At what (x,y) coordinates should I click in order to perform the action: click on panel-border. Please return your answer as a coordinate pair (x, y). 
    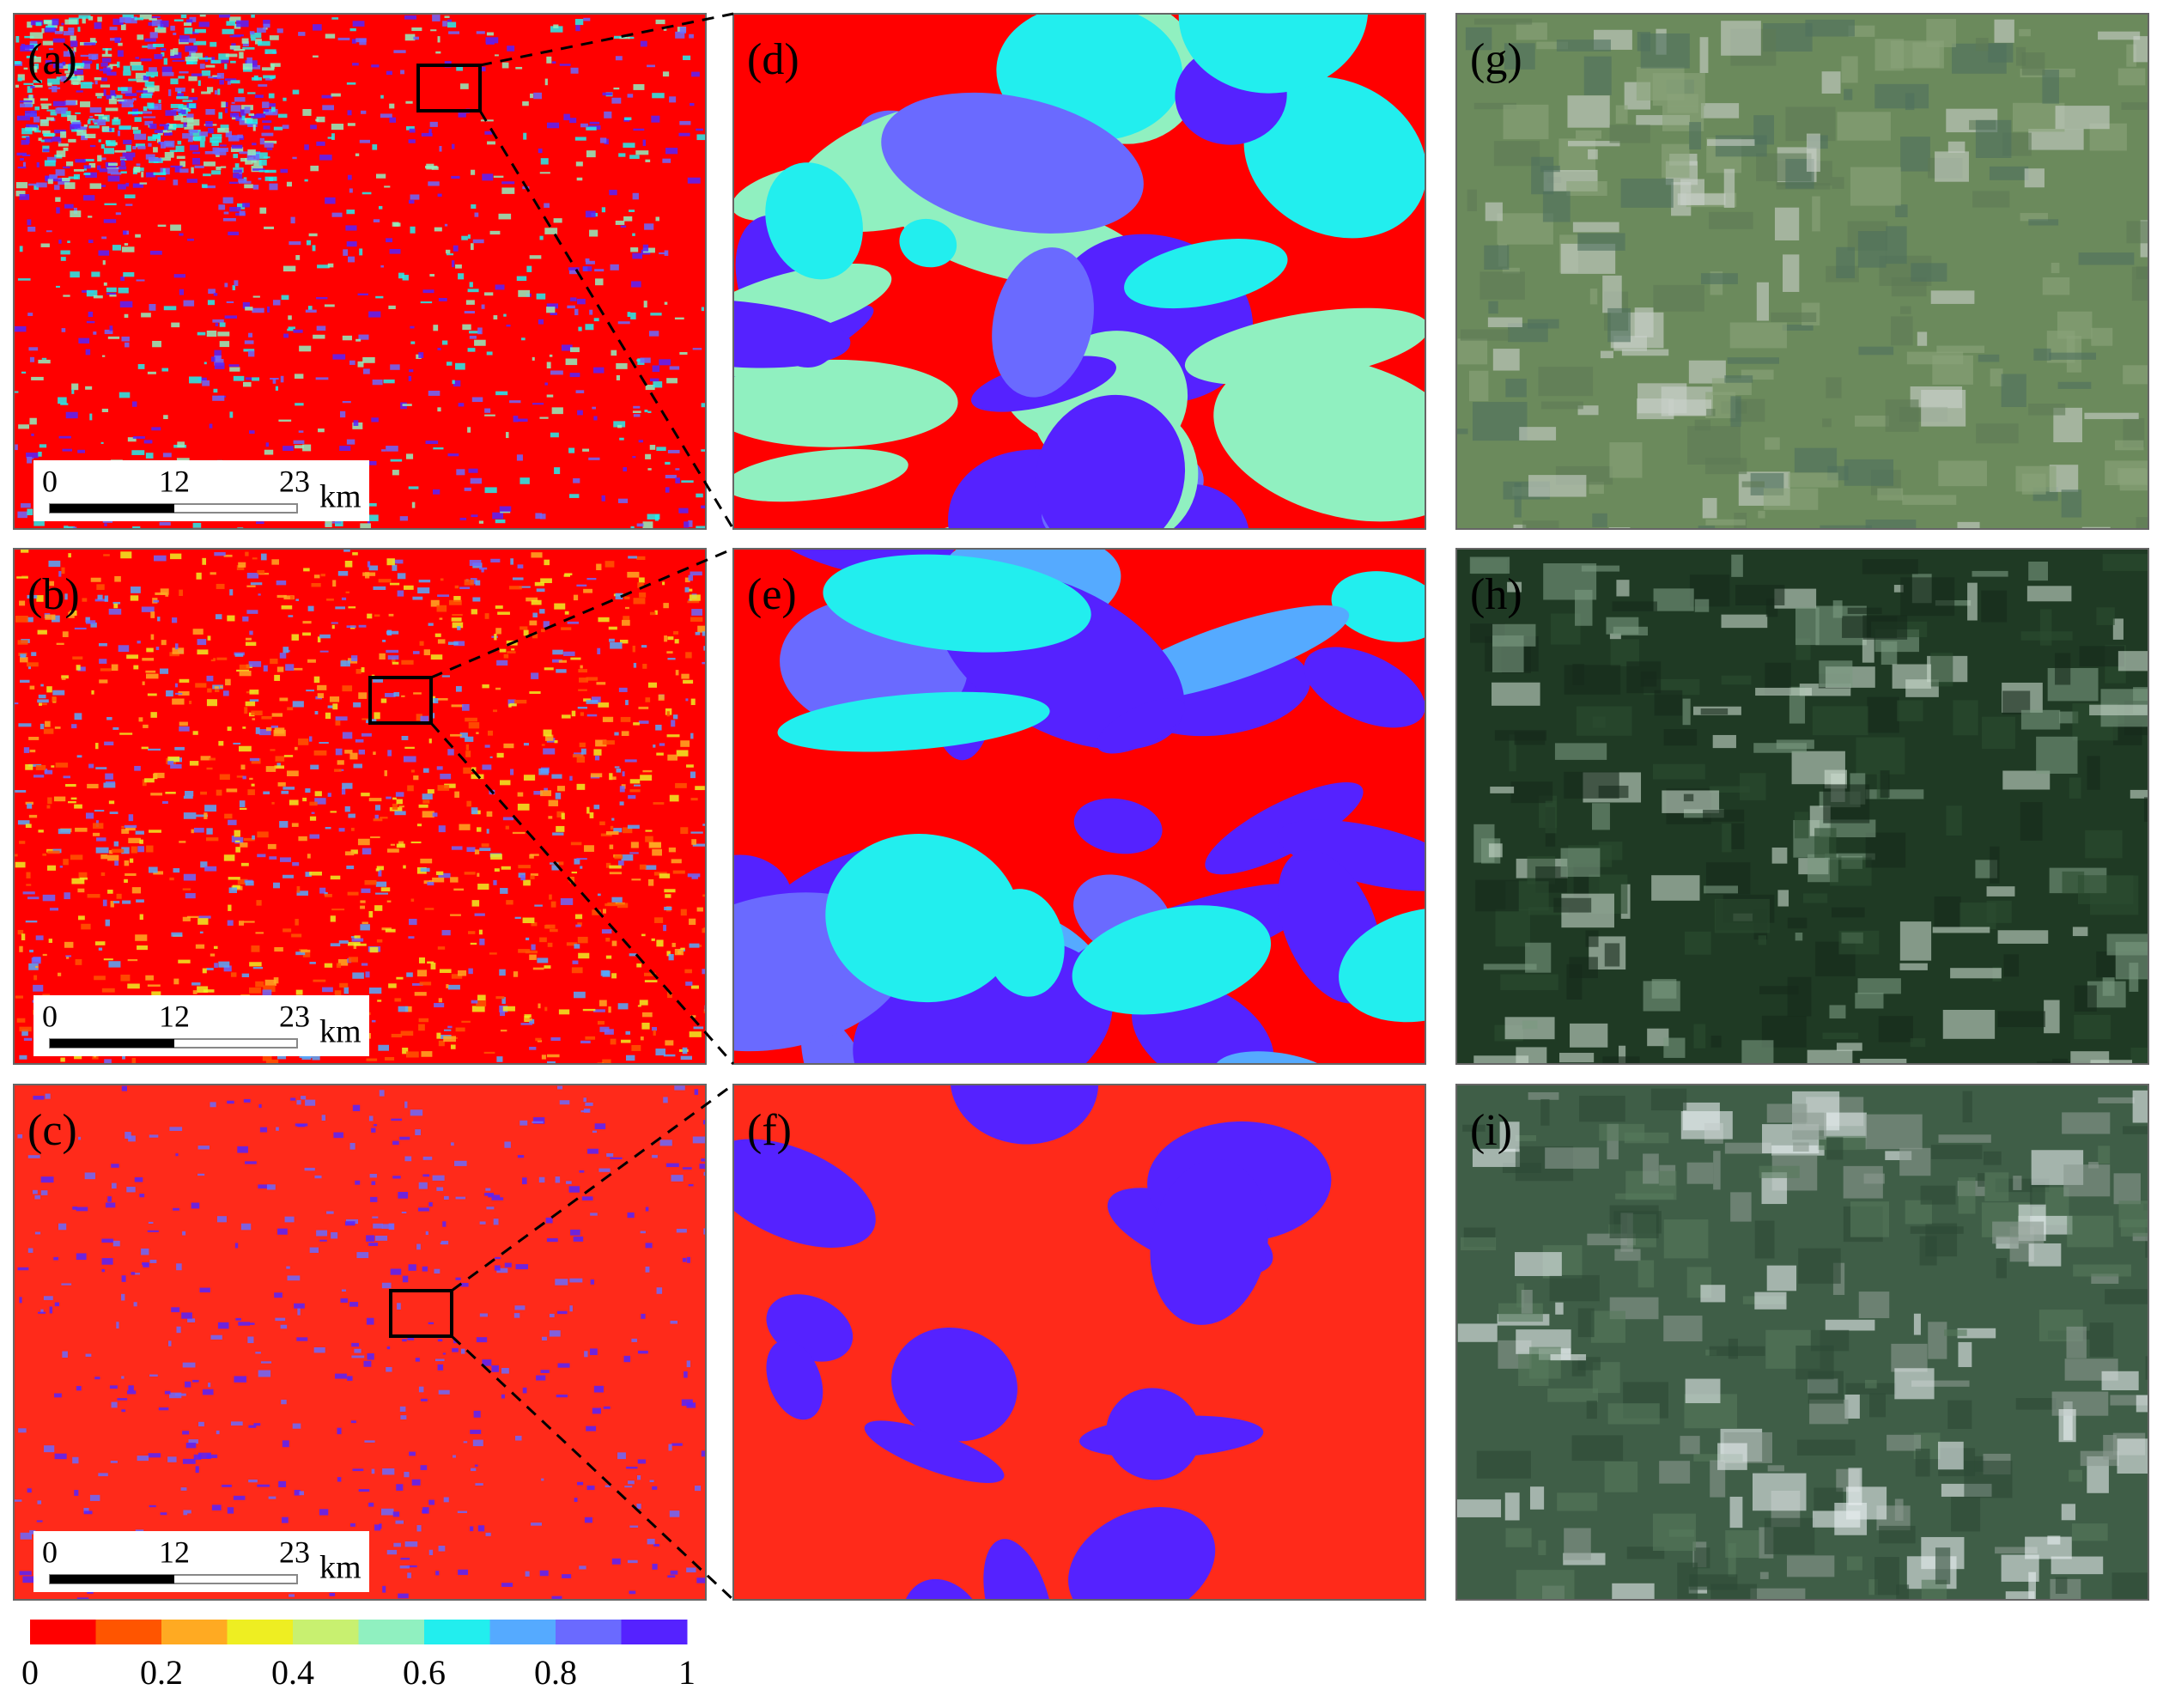
    Looking at the image, I should click on (1802, 1342).